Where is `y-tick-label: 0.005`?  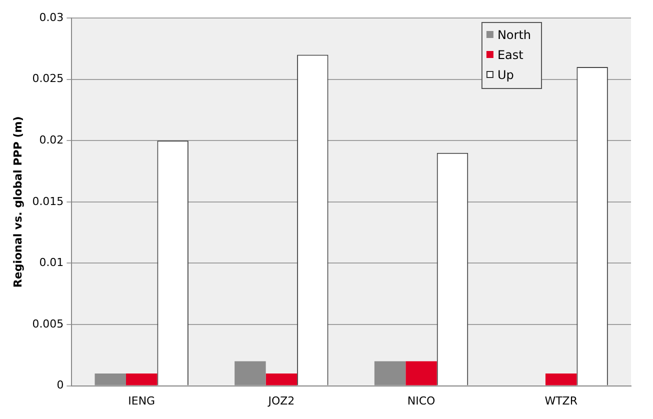
y-tick-label: 0.005 is located at coordinates (48, 323).